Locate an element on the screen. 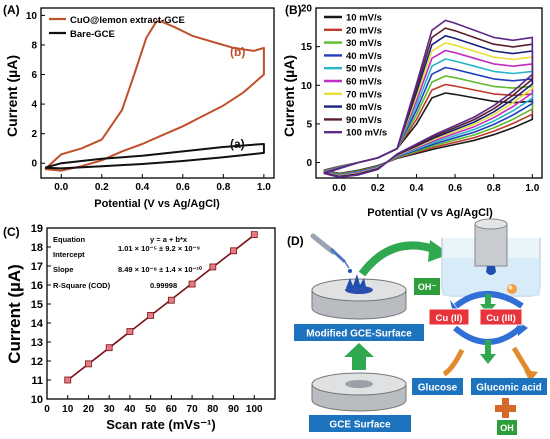  legend-label-b-3: 40 mV/s is located at coordinates (364, 56).